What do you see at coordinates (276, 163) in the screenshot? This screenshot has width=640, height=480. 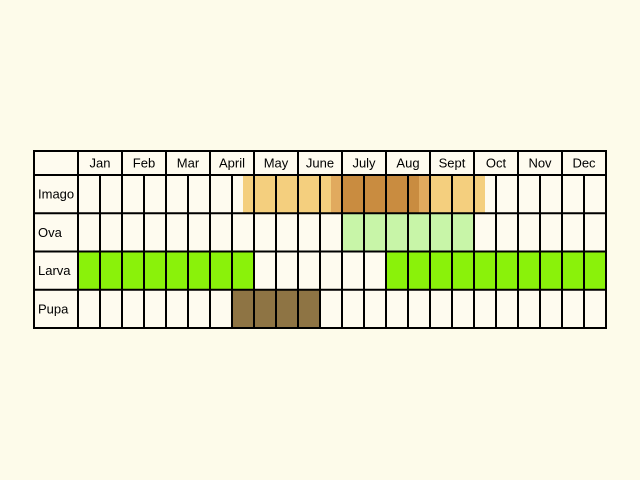 I see `month-label: May` at bounding box center [276, 163].